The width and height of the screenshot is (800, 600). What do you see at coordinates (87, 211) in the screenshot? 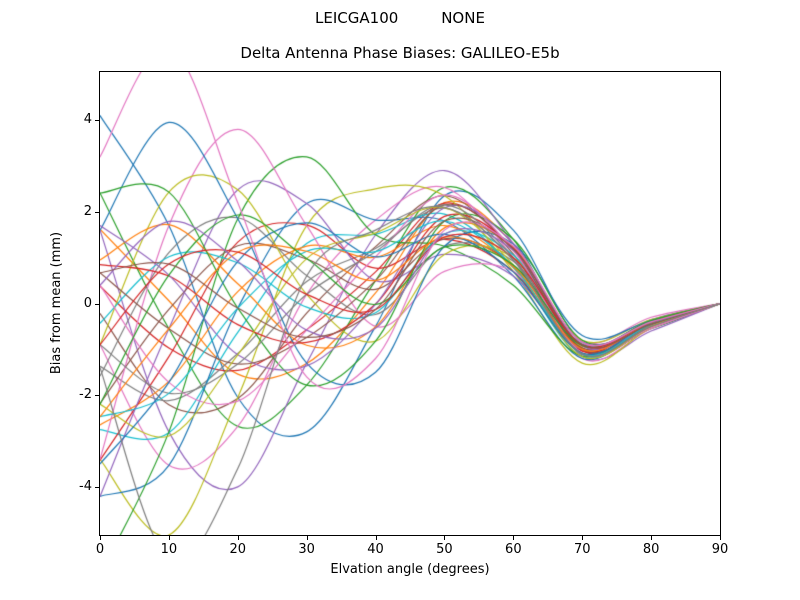
I see `y-tick-label: 2` at bounding box center [87, 211].